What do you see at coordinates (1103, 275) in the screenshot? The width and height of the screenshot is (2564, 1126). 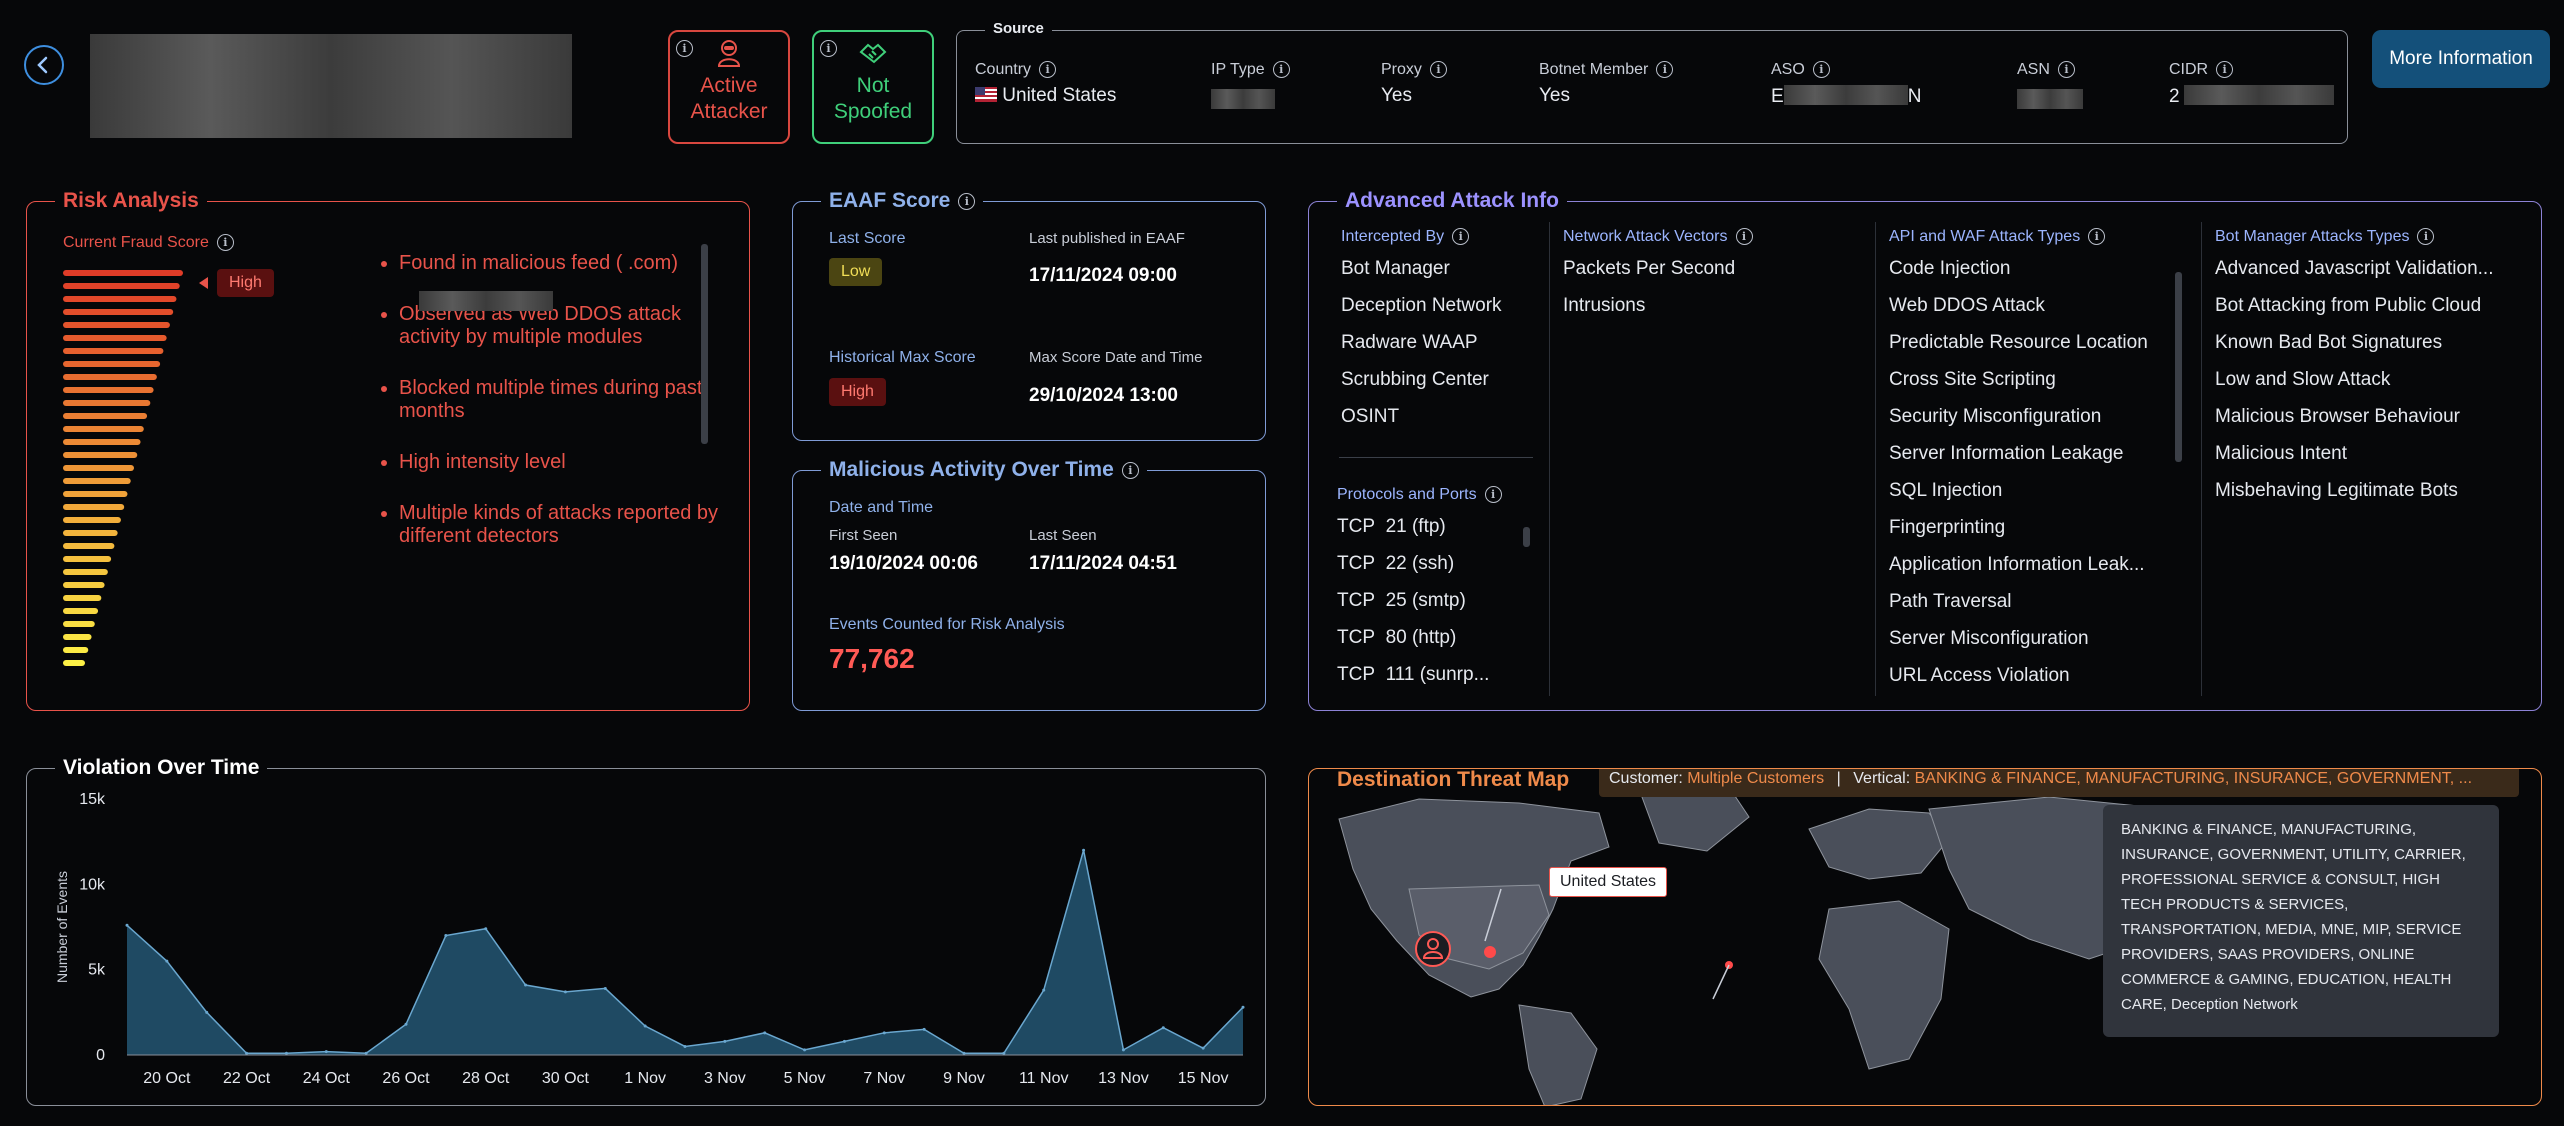 I see `last-published-value: 17/11/2024 09:00` at bounding box center [1103, 275].